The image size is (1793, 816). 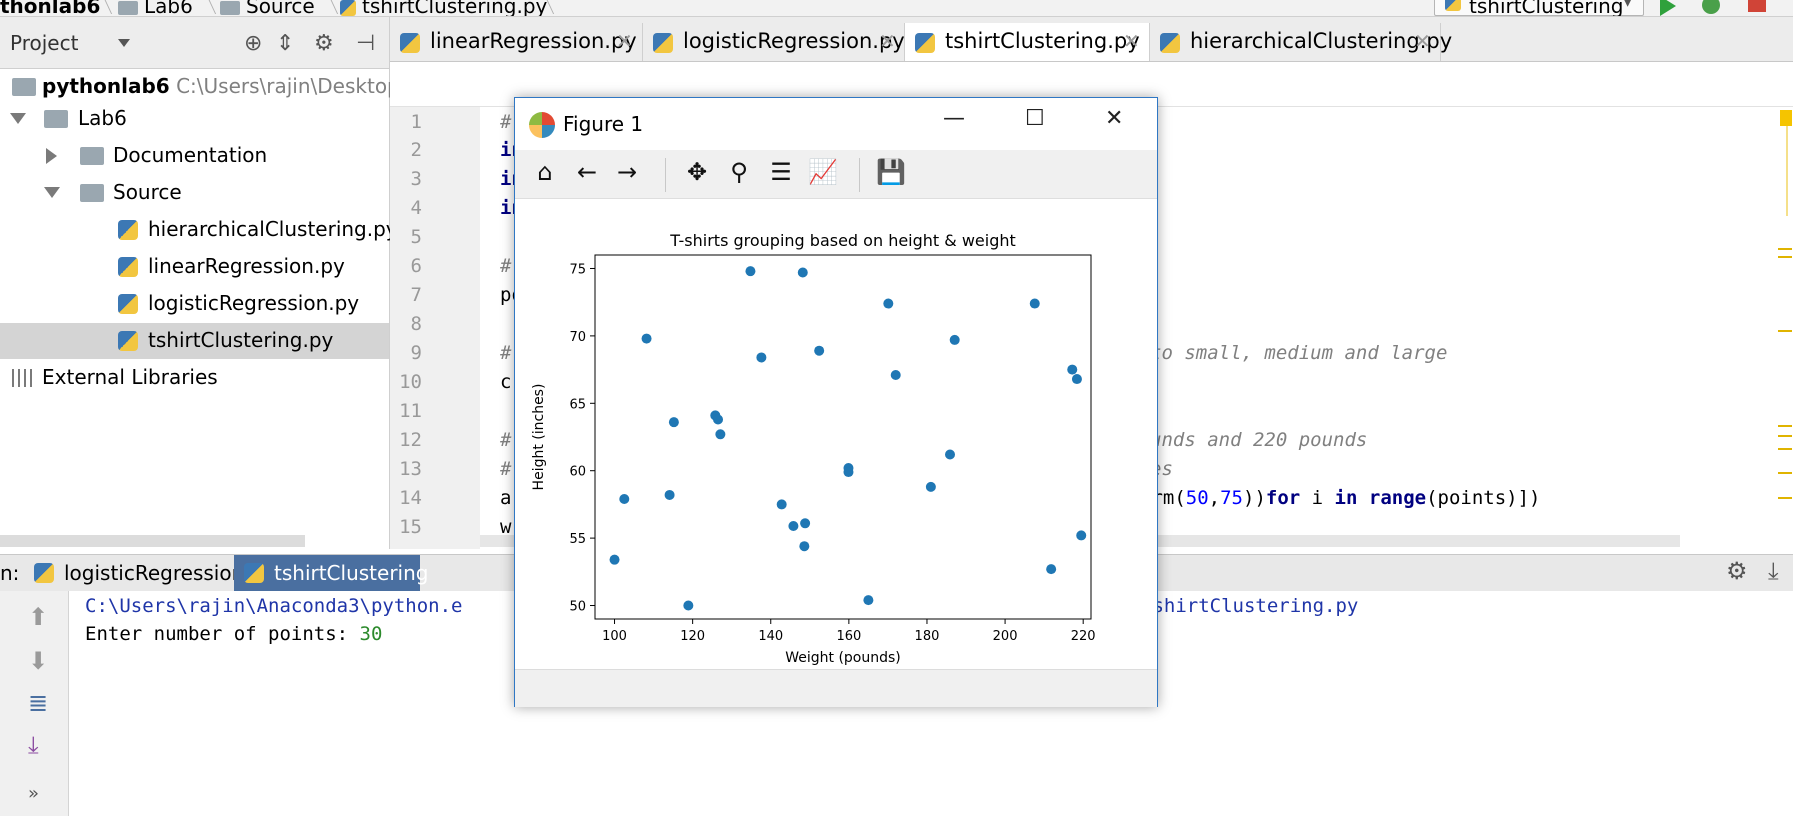 I want to click on folder-icon, so click(x=92, y=156).